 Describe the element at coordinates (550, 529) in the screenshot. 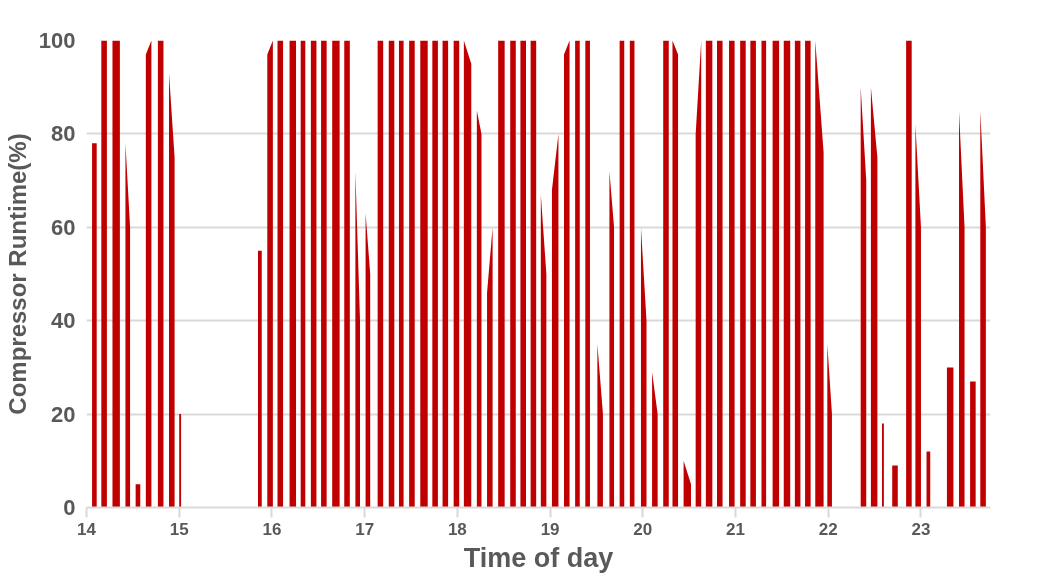

I see `x-tick-label: 19` at that location.